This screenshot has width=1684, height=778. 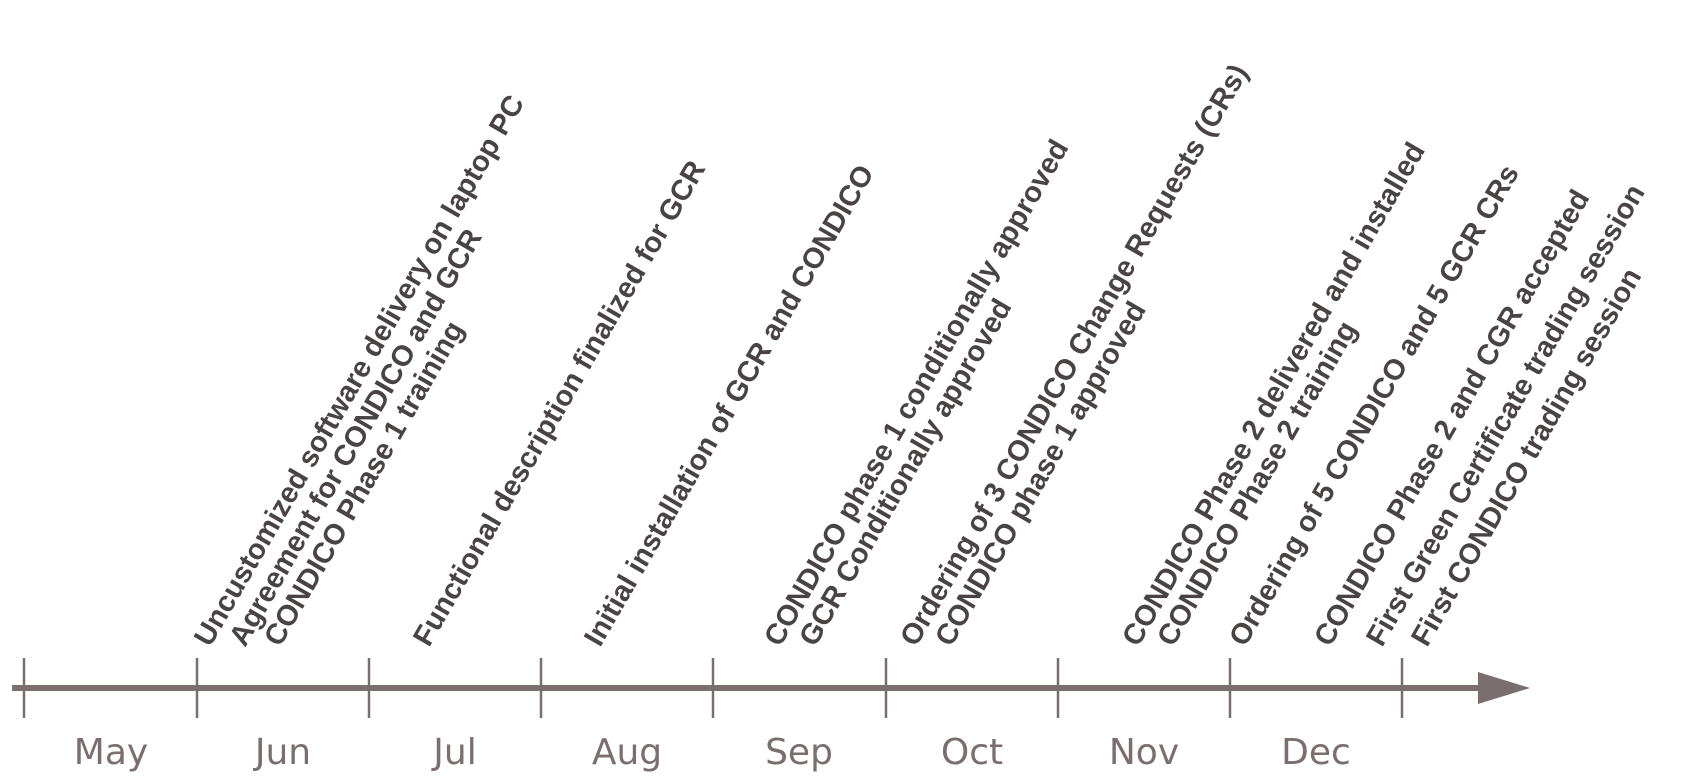 I want to click on month-label-jul: Jul, so click(x=453, y=752).